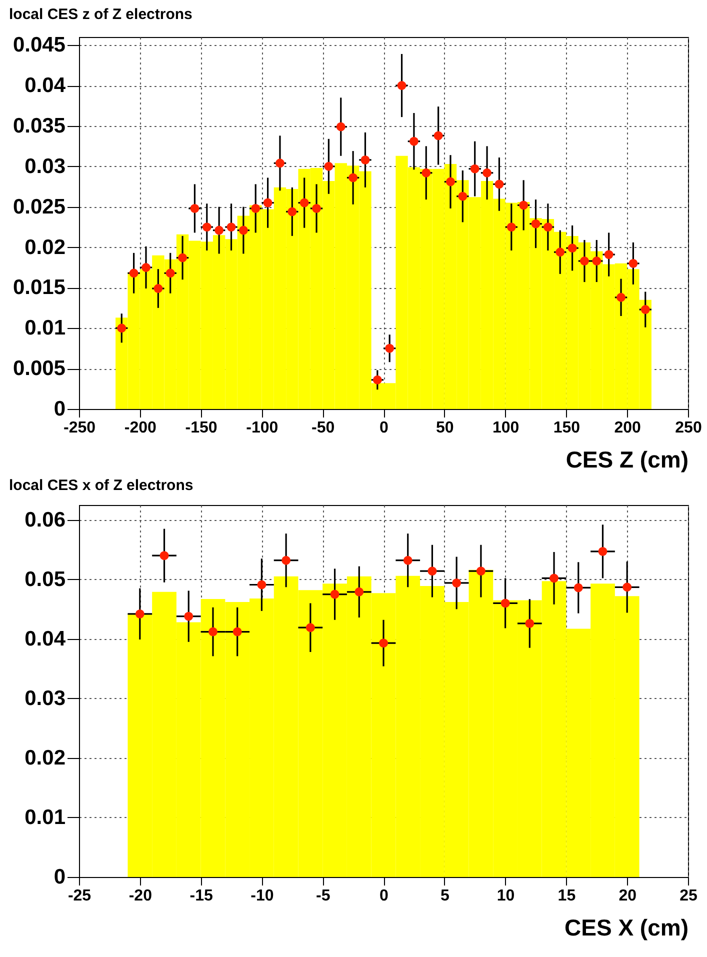 The height and width of the screenshot is (957, 707). What do you see at coordinates (201, 896) in the screenshot?
I see `x-tick-label: -15` at bounding box center [201, 896].